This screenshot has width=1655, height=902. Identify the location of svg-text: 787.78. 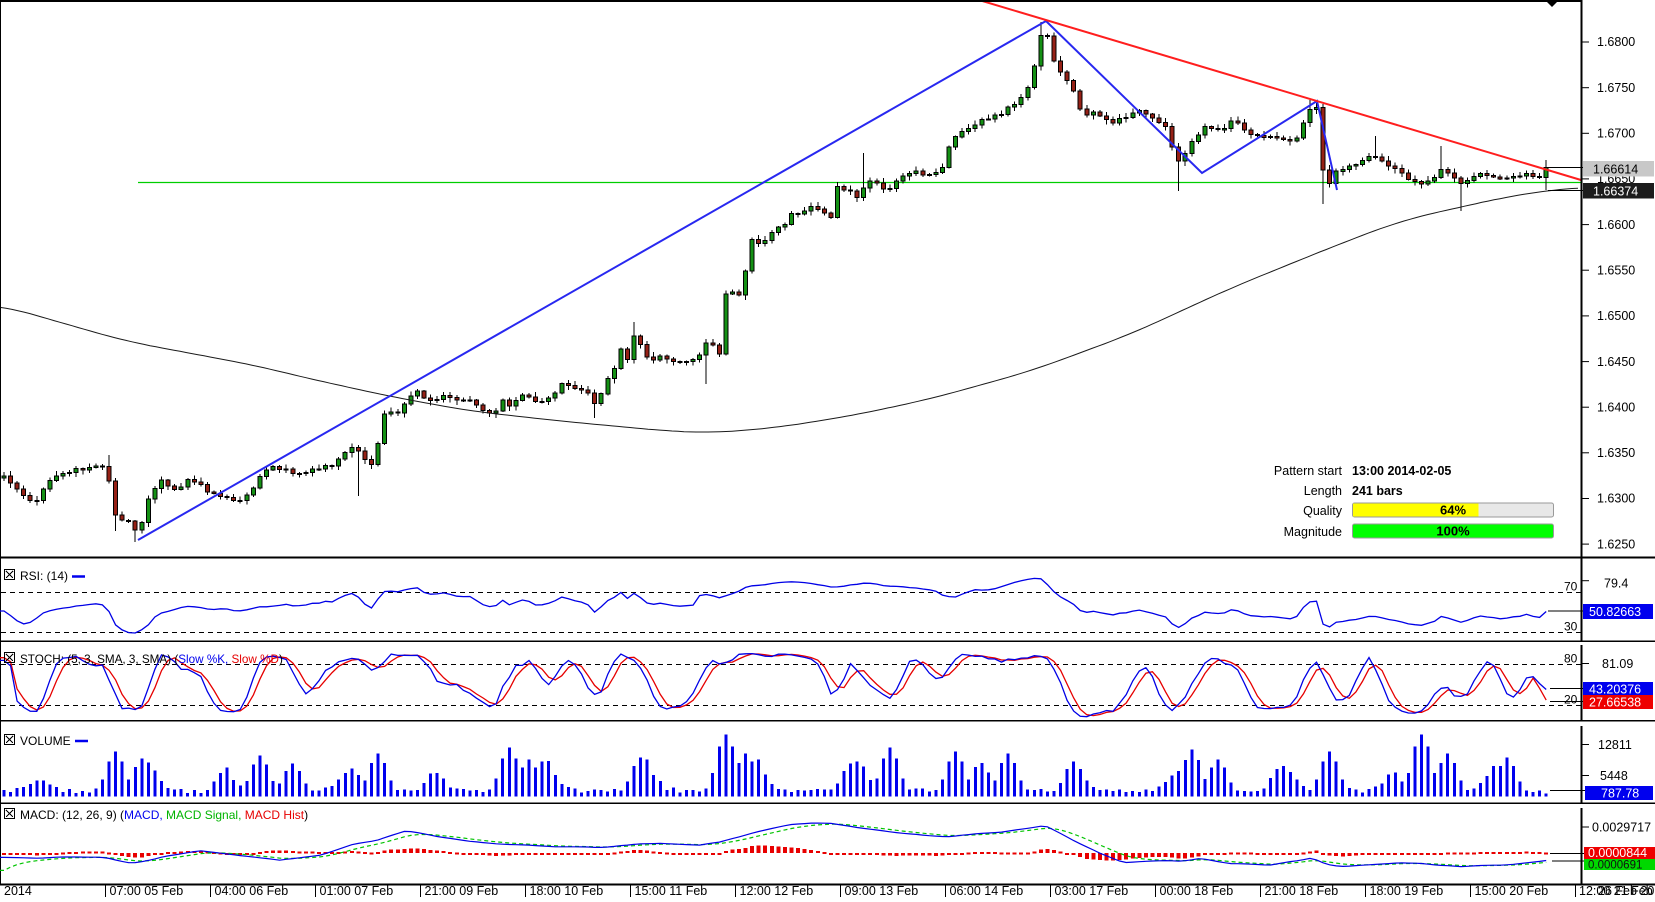
(1620, 794).